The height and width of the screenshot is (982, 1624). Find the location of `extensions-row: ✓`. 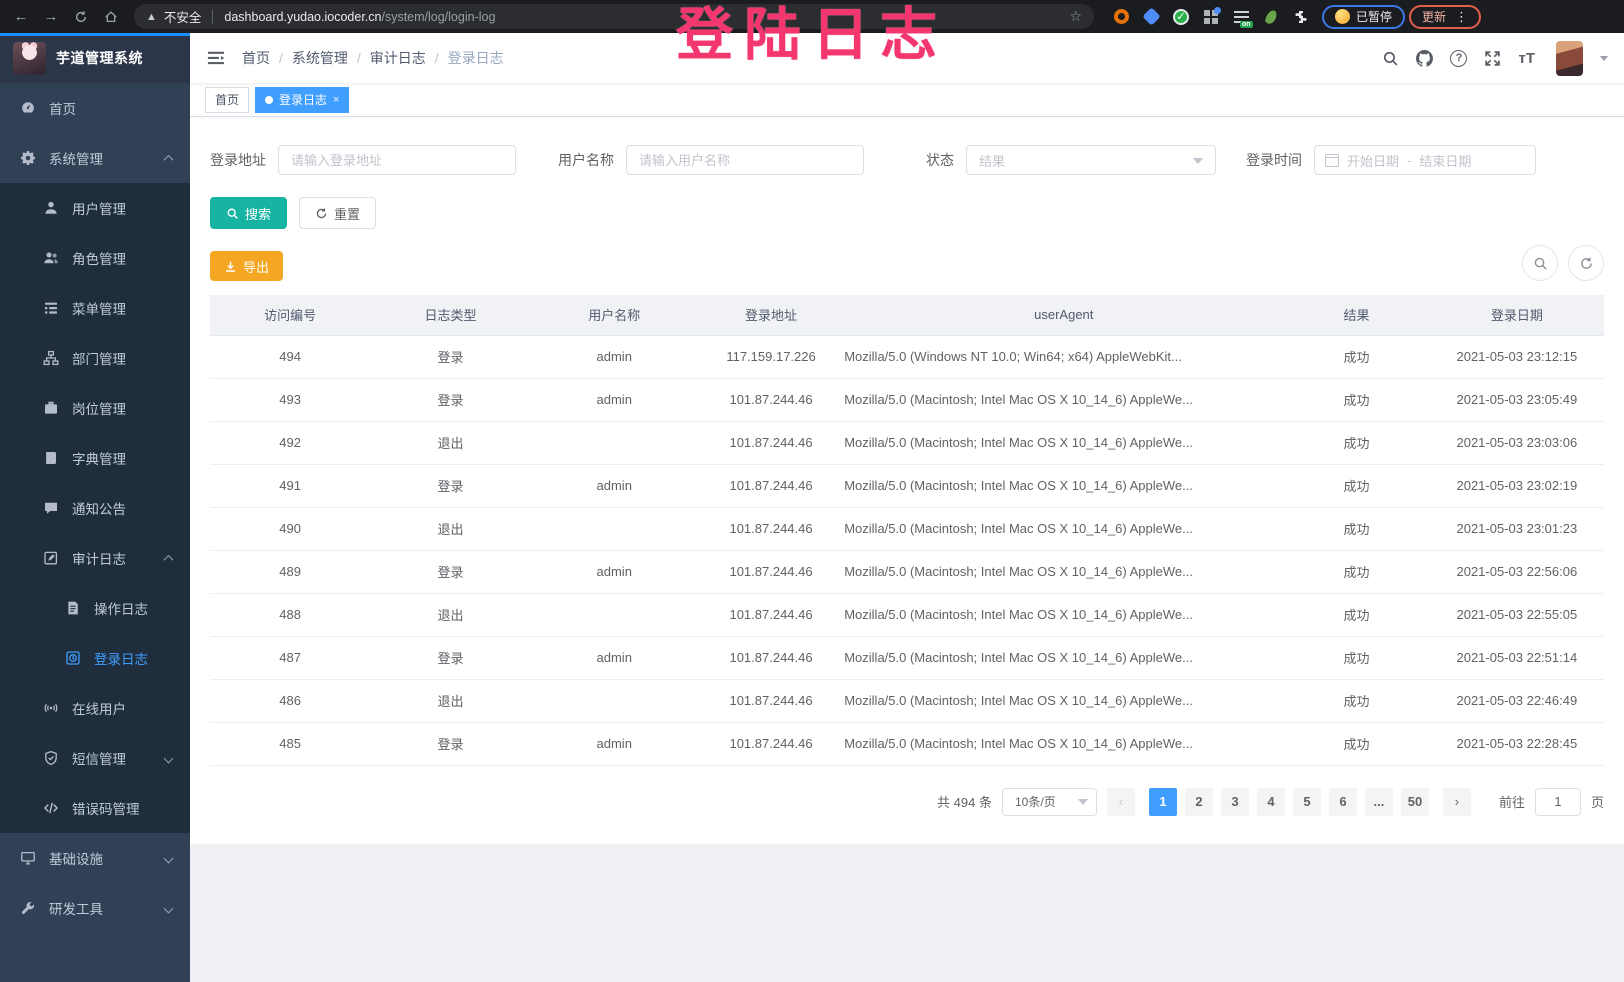

extensions-row: ✓ is located at coordinates (1211, 17).